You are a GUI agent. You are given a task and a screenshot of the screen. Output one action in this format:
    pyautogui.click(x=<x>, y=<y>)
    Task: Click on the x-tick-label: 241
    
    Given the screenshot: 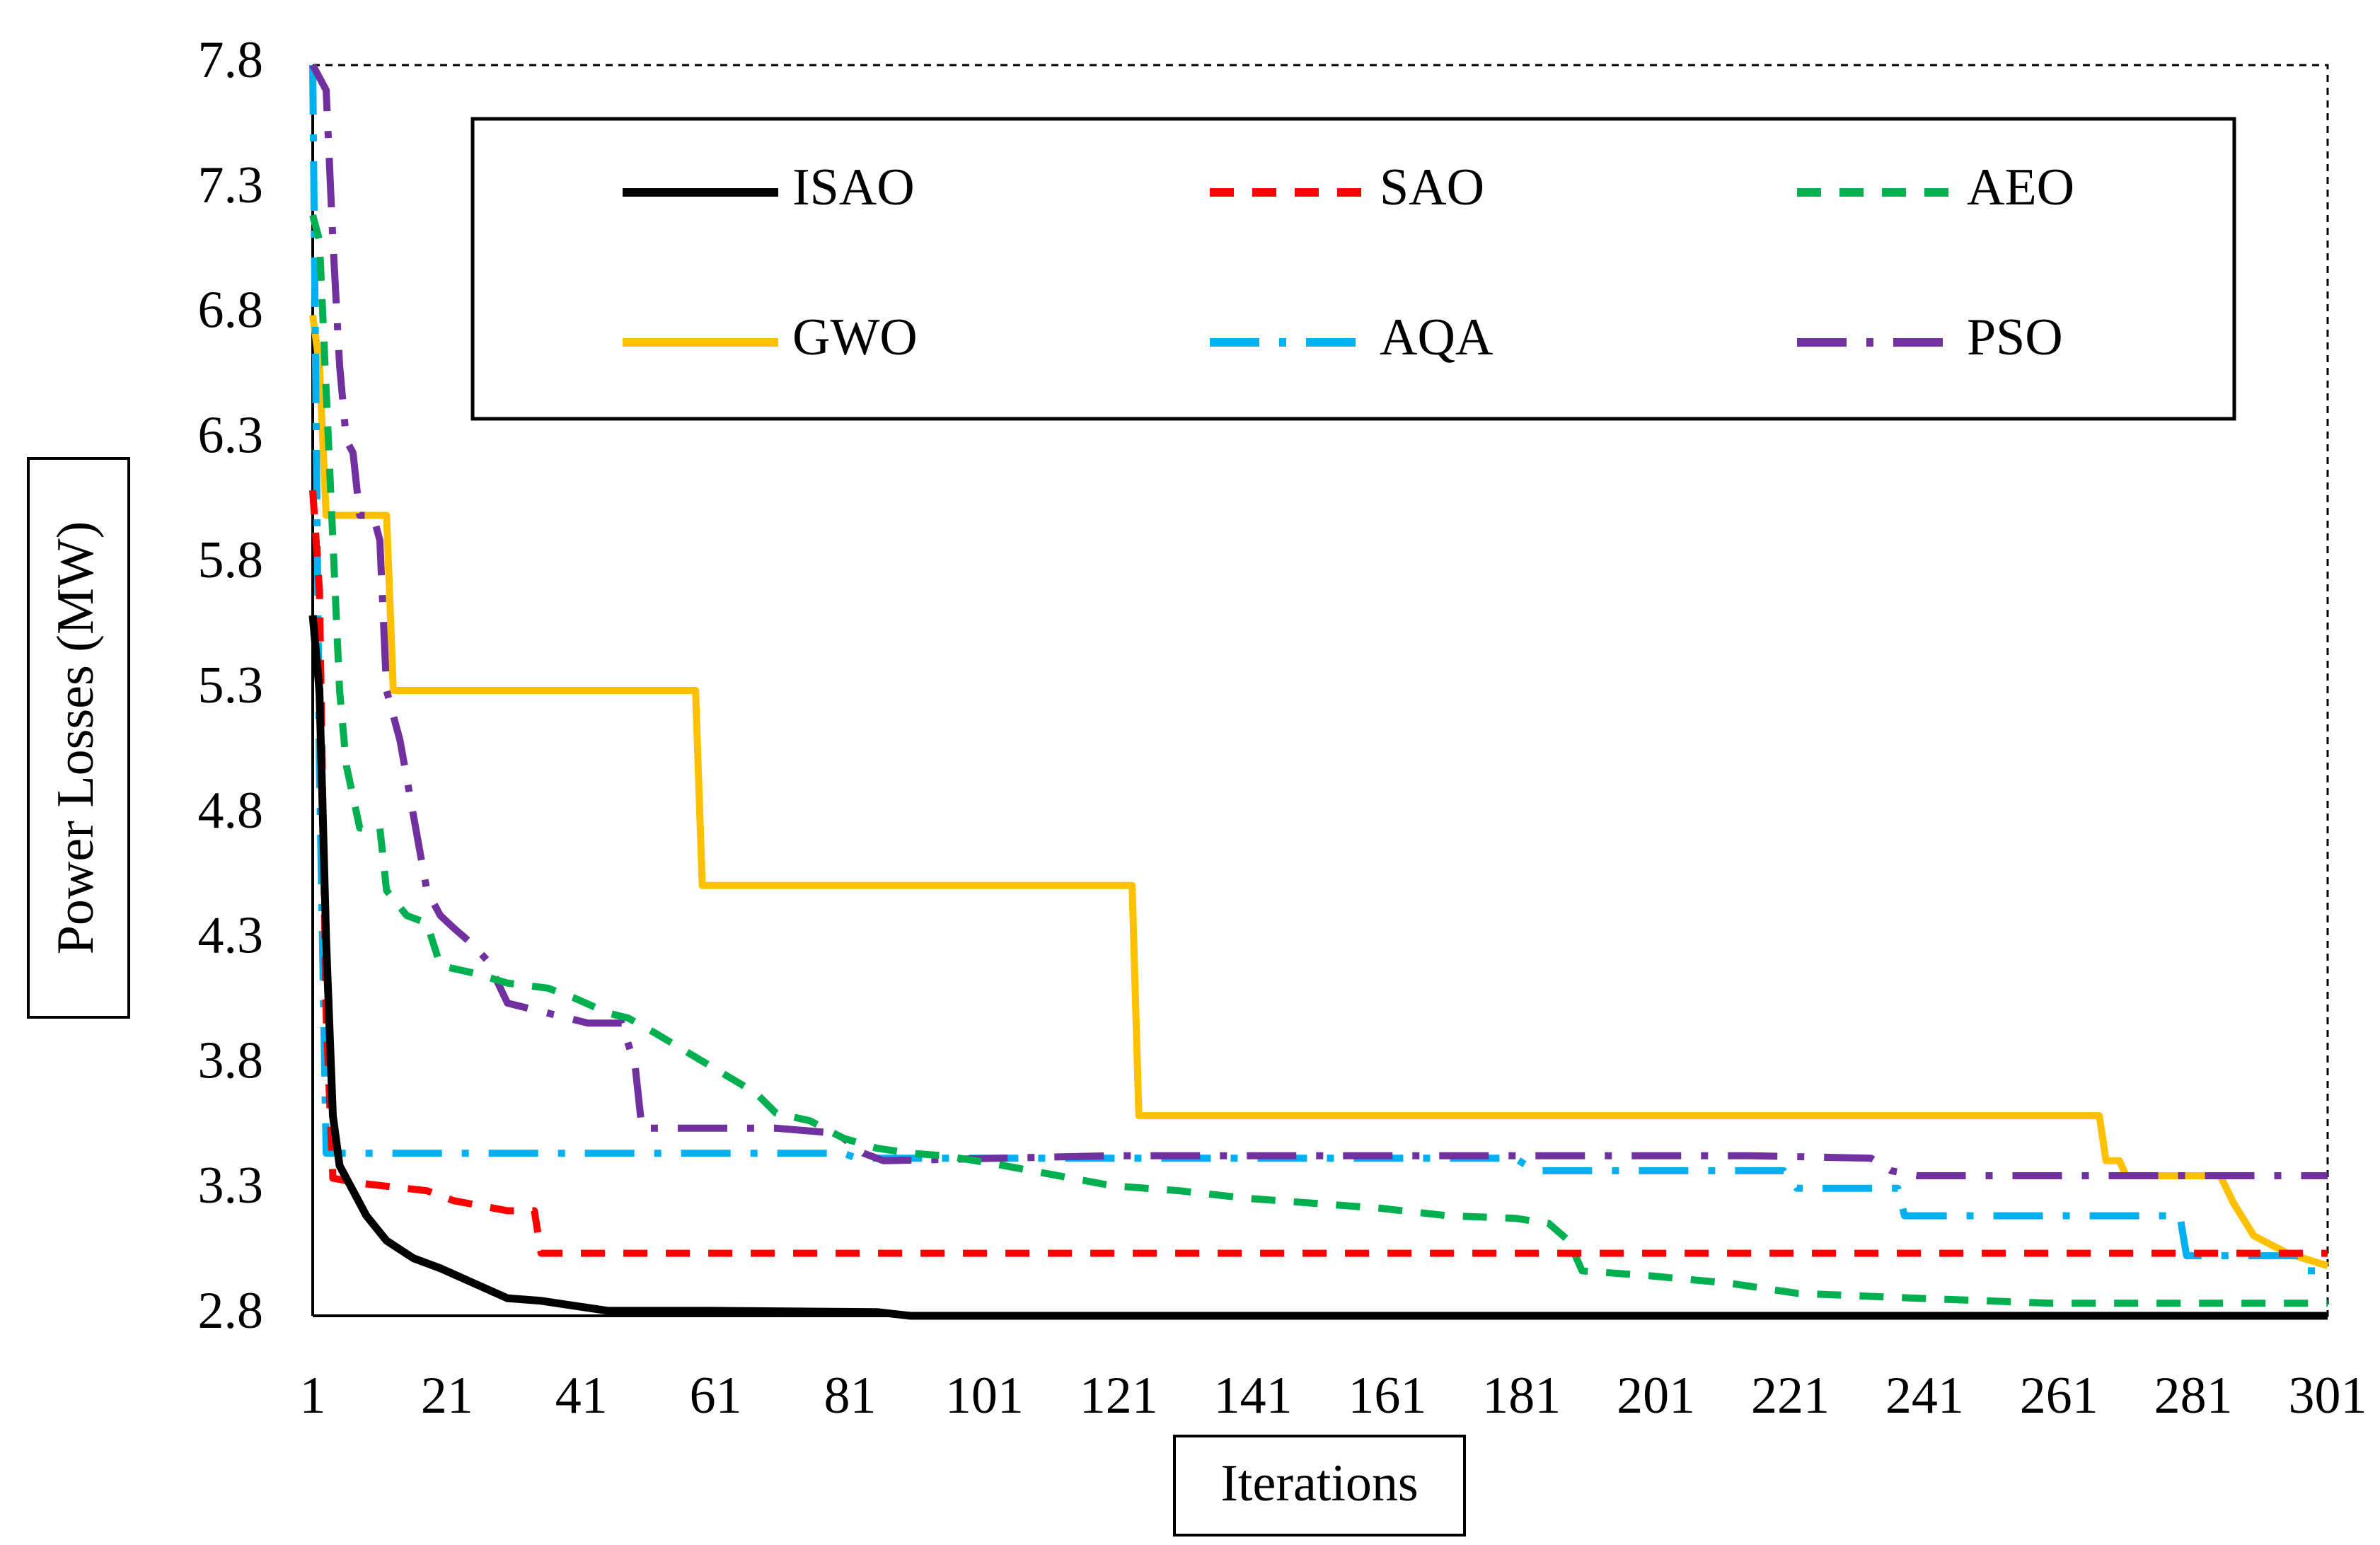 What is the action you would take?
    pyautogui.click(x=1925, y=1396)
    